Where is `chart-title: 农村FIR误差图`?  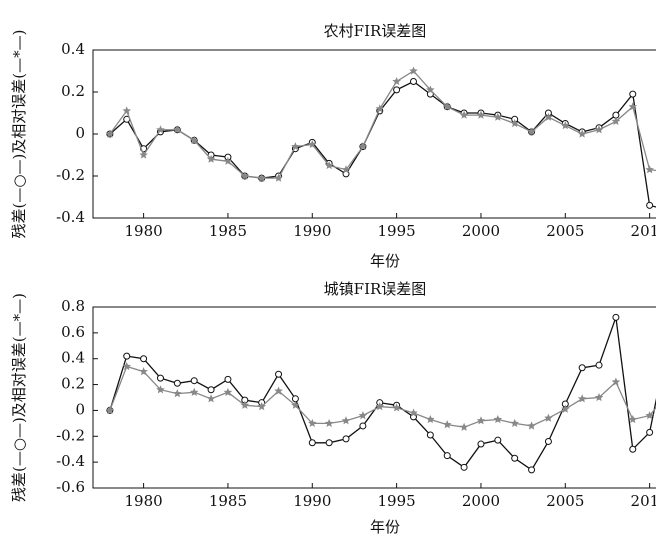
chart-title: 农村FIR误差图 is located at coordinates (375, 31).